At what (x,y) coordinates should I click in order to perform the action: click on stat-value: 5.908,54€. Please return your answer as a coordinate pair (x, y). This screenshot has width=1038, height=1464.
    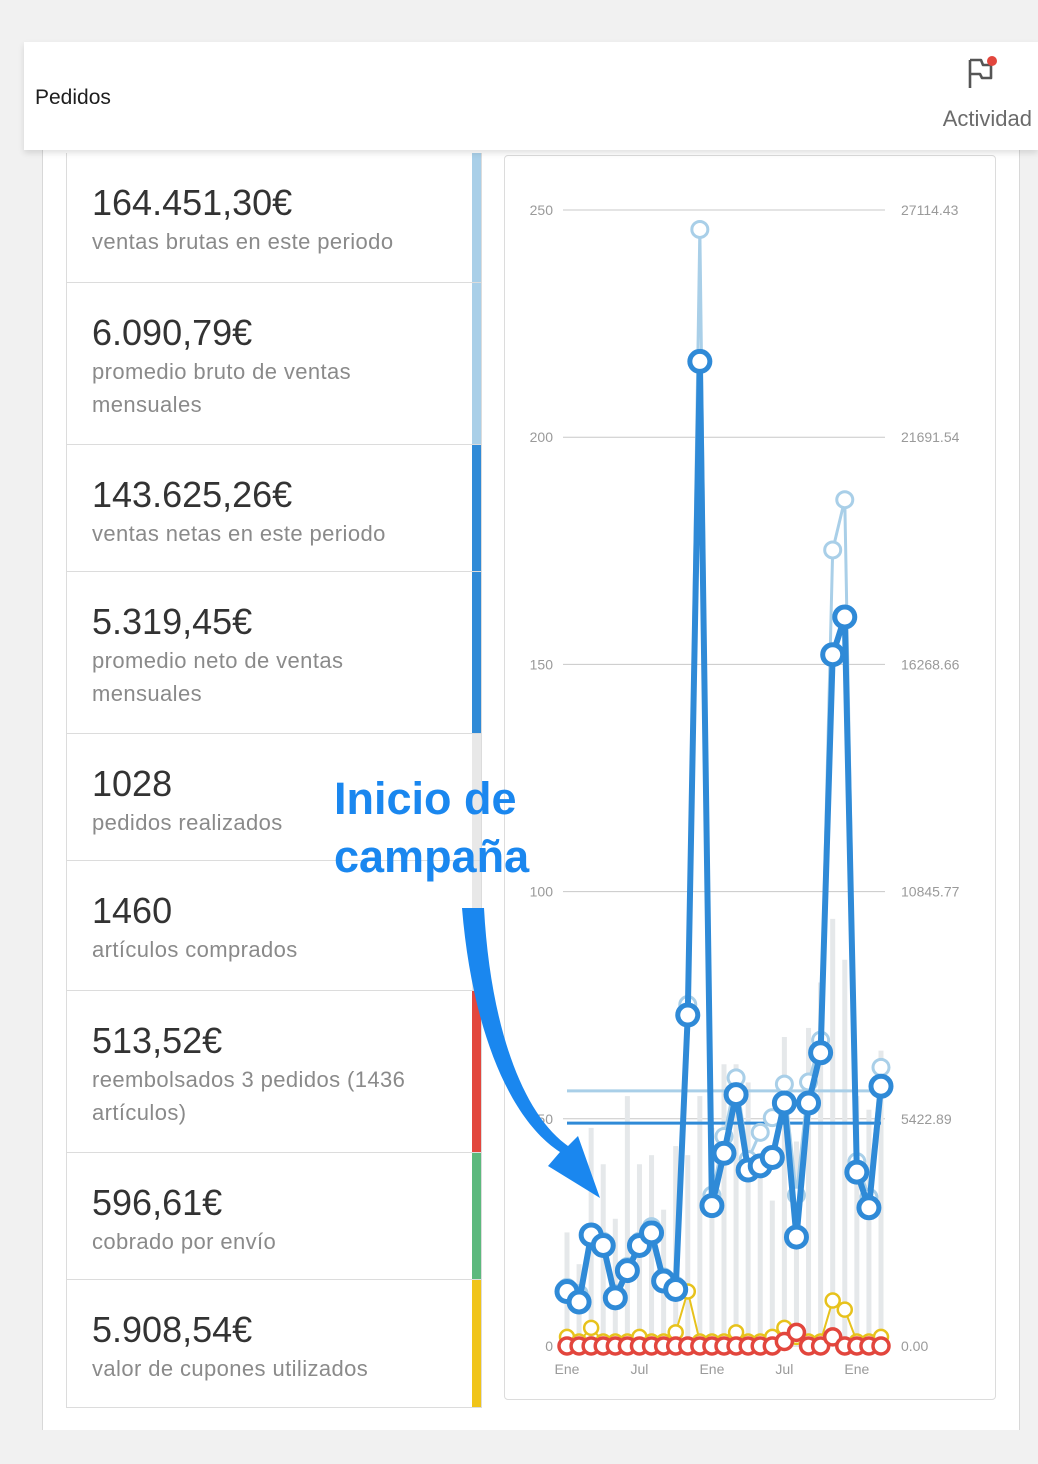
    Looking at the image, I should click on (172, 1329).